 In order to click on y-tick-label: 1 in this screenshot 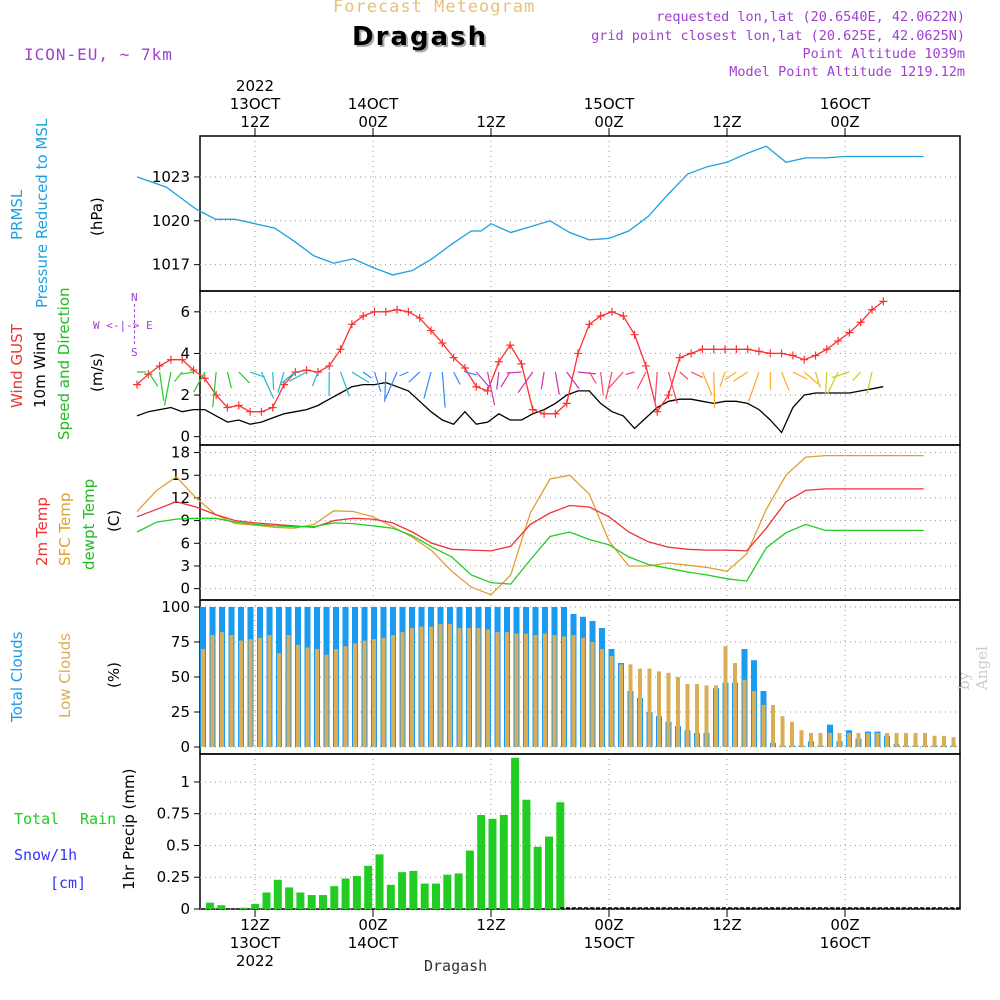, I will do `click(185, 782)`.